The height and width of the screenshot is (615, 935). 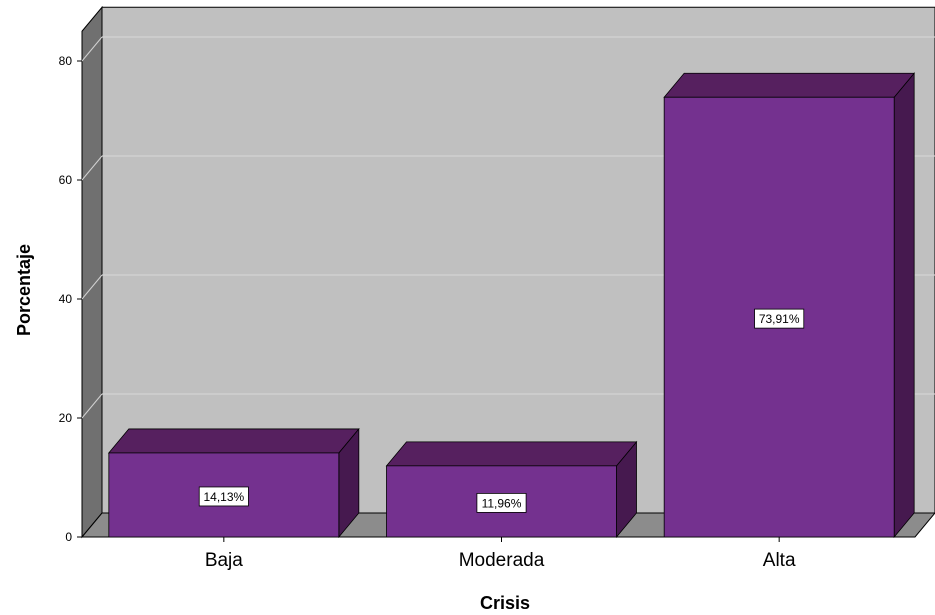 I want to click on x-axis-title: Crisis, so click(x=505, y=603).